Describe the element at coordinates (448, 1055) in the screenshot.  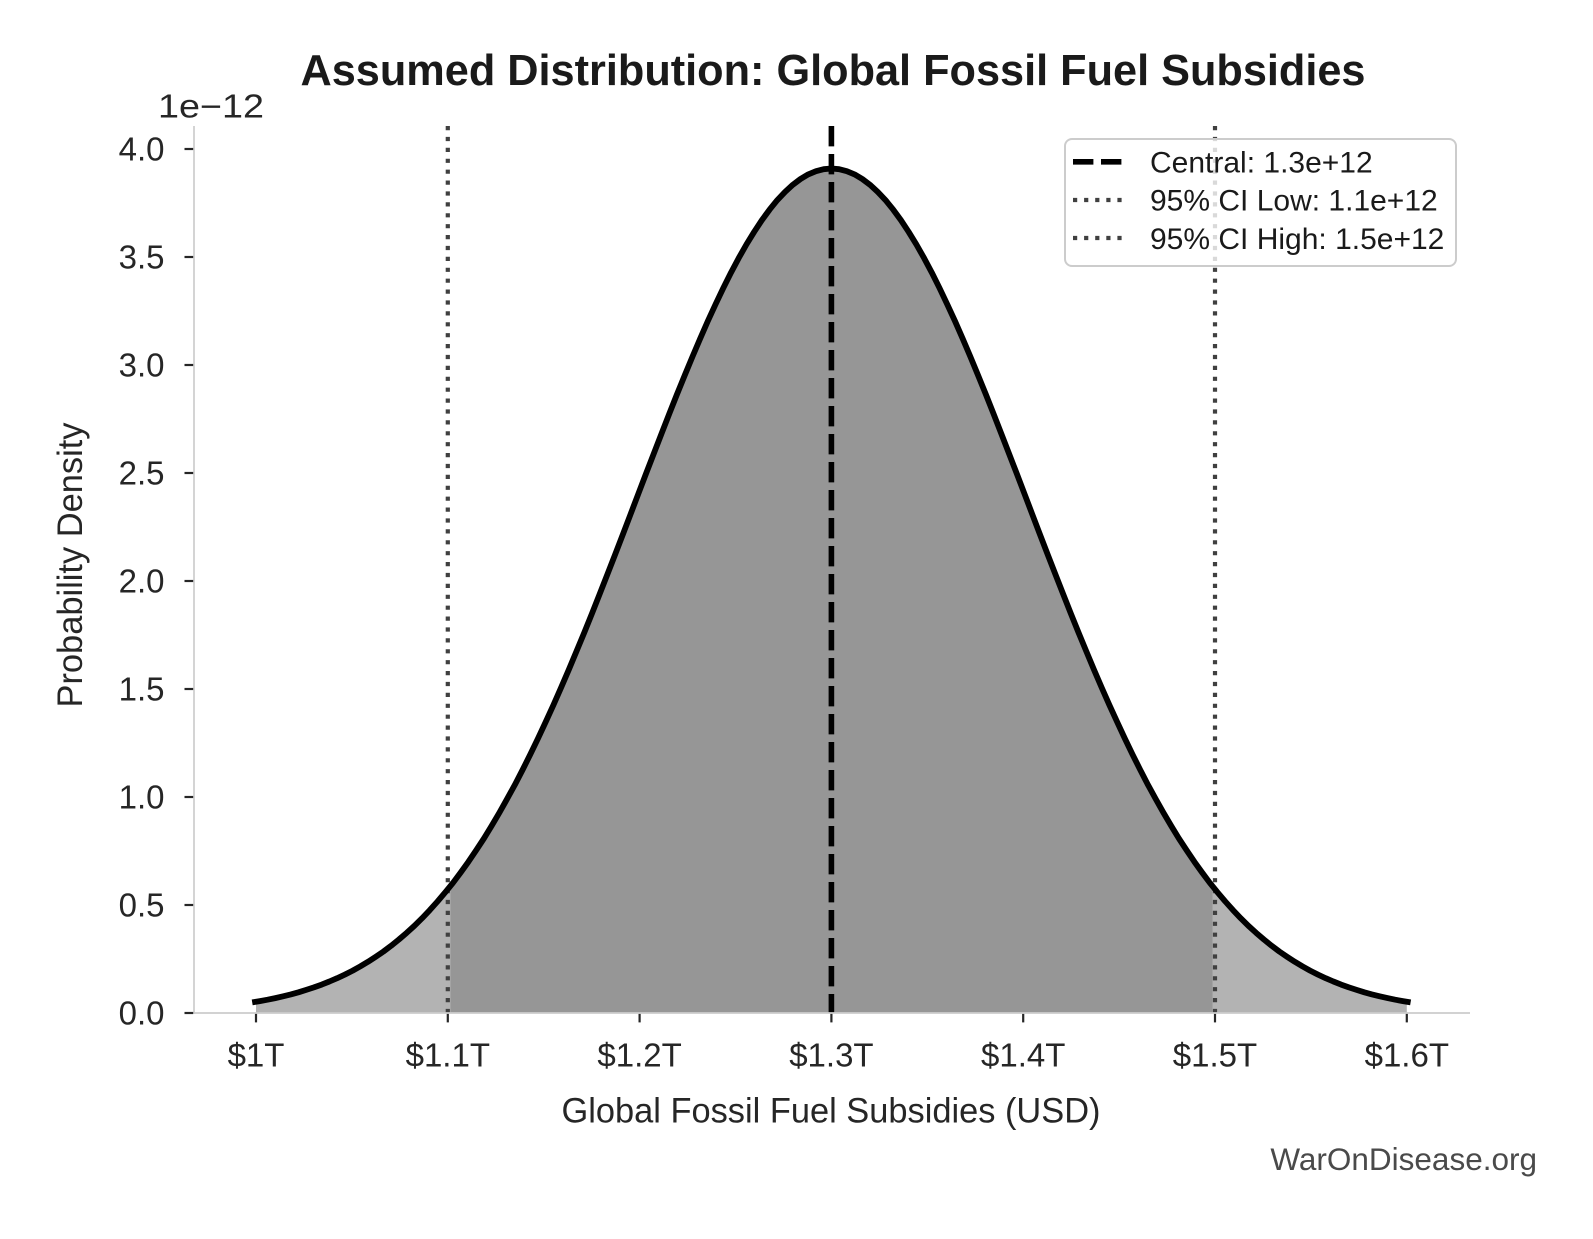
I see `svg-text: $1.1T` at that location.